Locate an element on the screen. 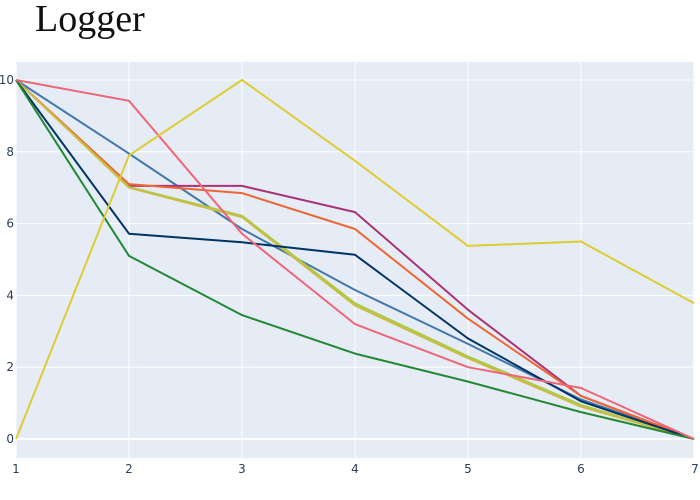 This screenshot has height=500, width=700. x-tick-label: 2 is located at coordinates (129, 469).